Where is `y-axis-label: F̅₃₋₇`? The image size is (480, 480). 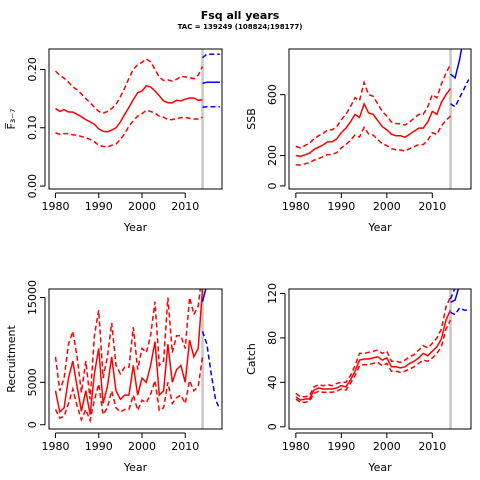
y-axis-label: F̅₃₋₇ is located at coordinates (11, 119).